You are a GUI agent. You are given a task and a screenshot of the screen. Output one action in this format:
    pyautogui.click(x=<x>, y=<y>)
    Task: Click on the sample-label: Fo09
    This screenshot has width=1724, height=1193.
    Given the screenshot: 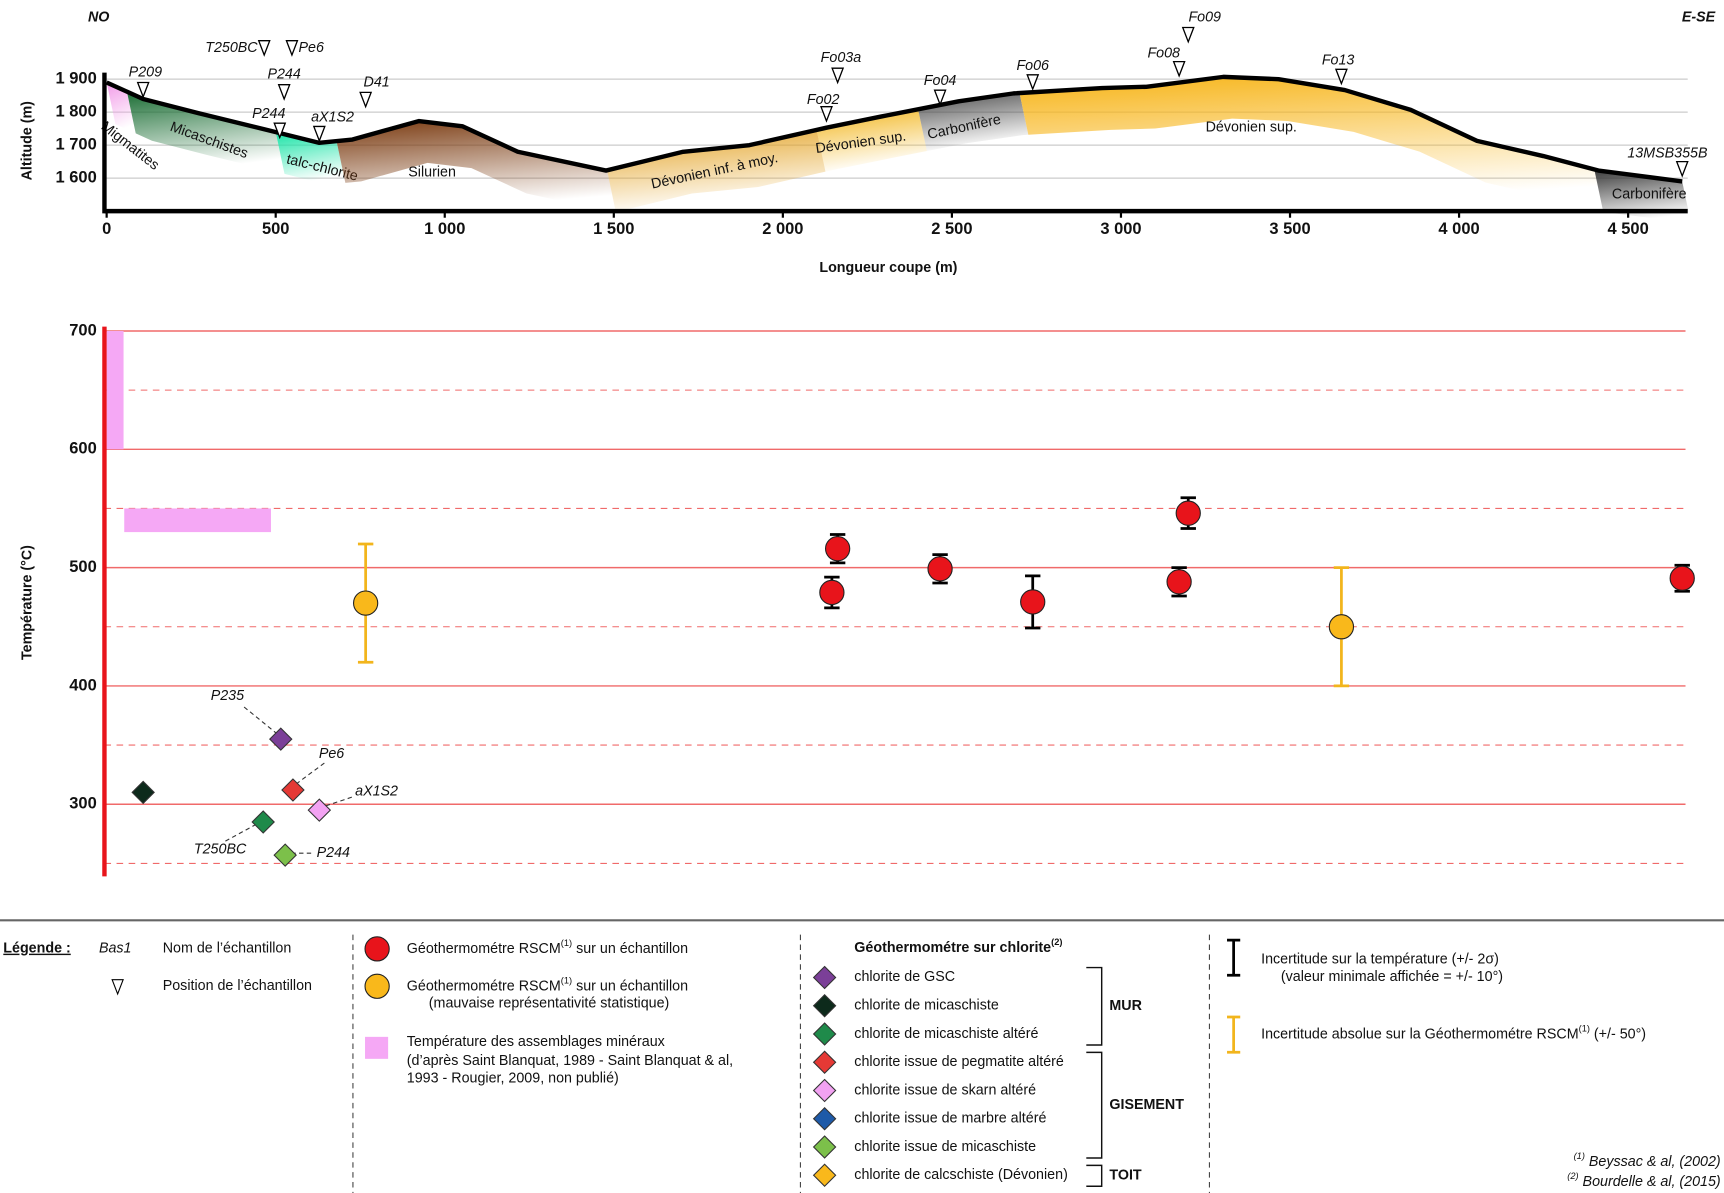 What is the action you would take?
    pyautogui.click(x=1204, y=17)
    